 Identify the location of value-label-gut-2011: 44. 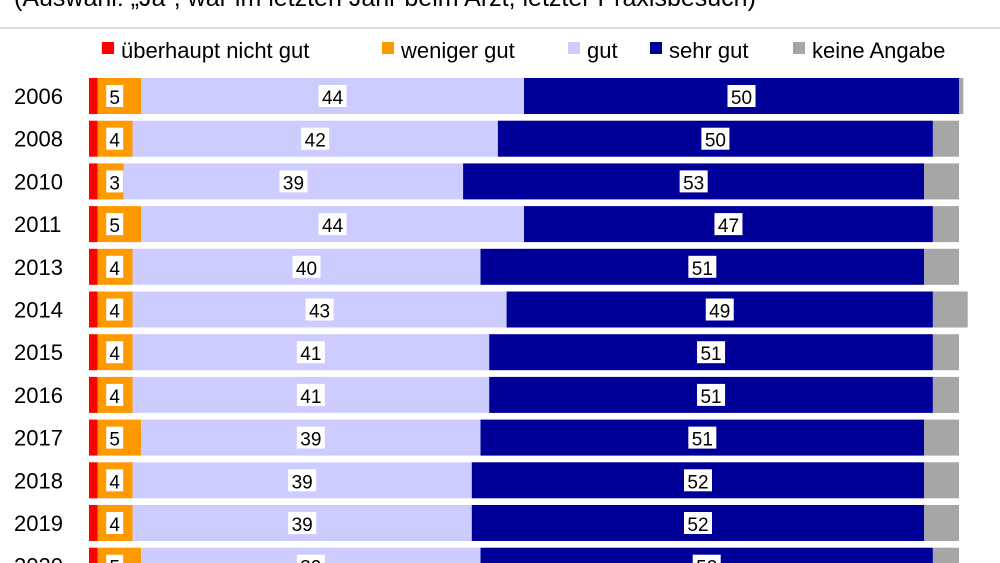
(333, 226).